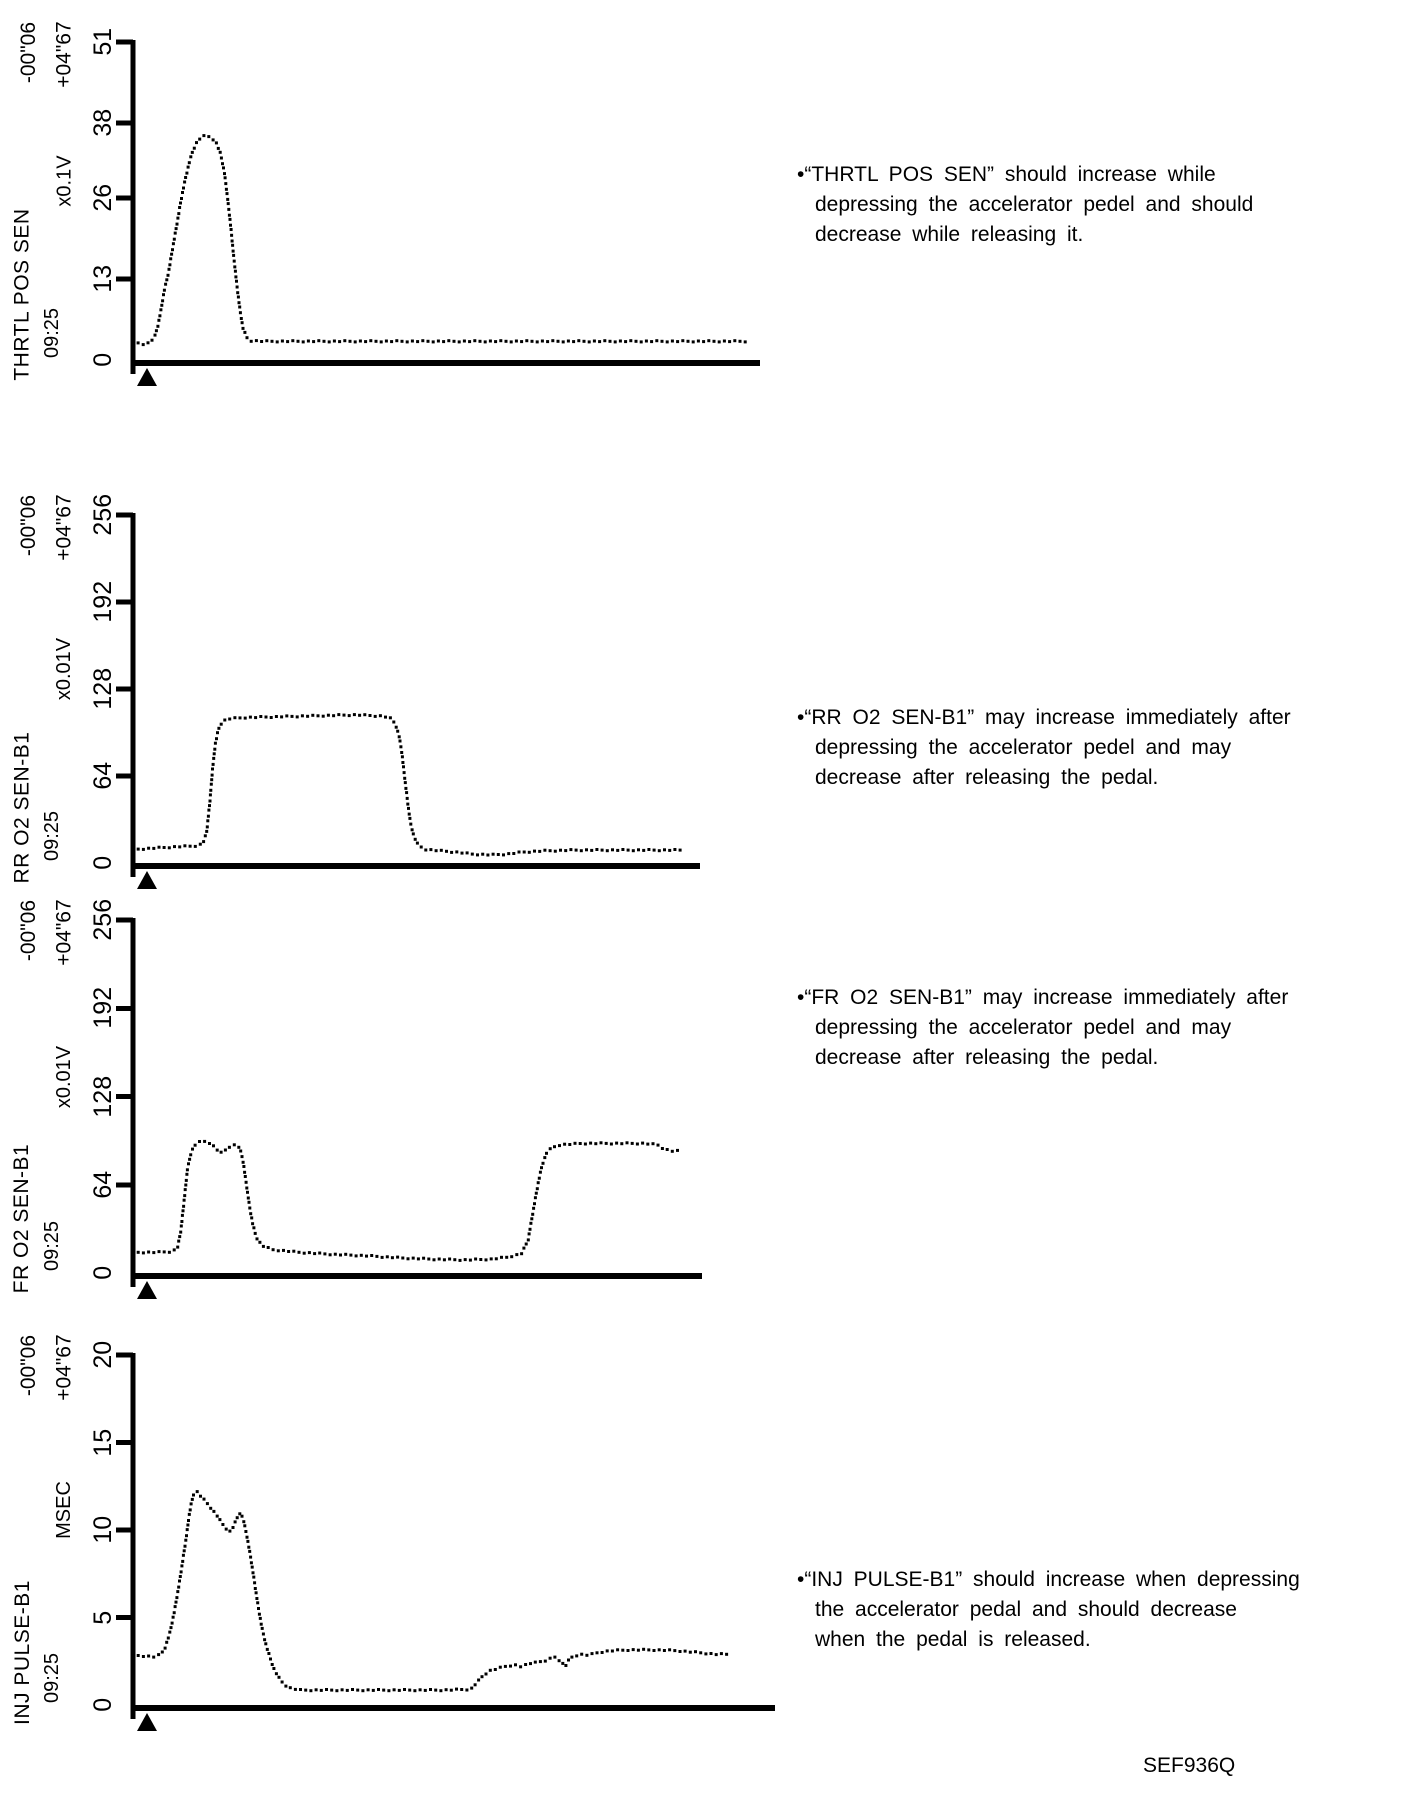 Image resolution: width=1408 pixels, height=1798 pixels. What do you see at coordinates (22, 1652) in the screenshot?
I see `y-axis-series-label: INJ PULSE-B1` at bounding box center [22, 1652].